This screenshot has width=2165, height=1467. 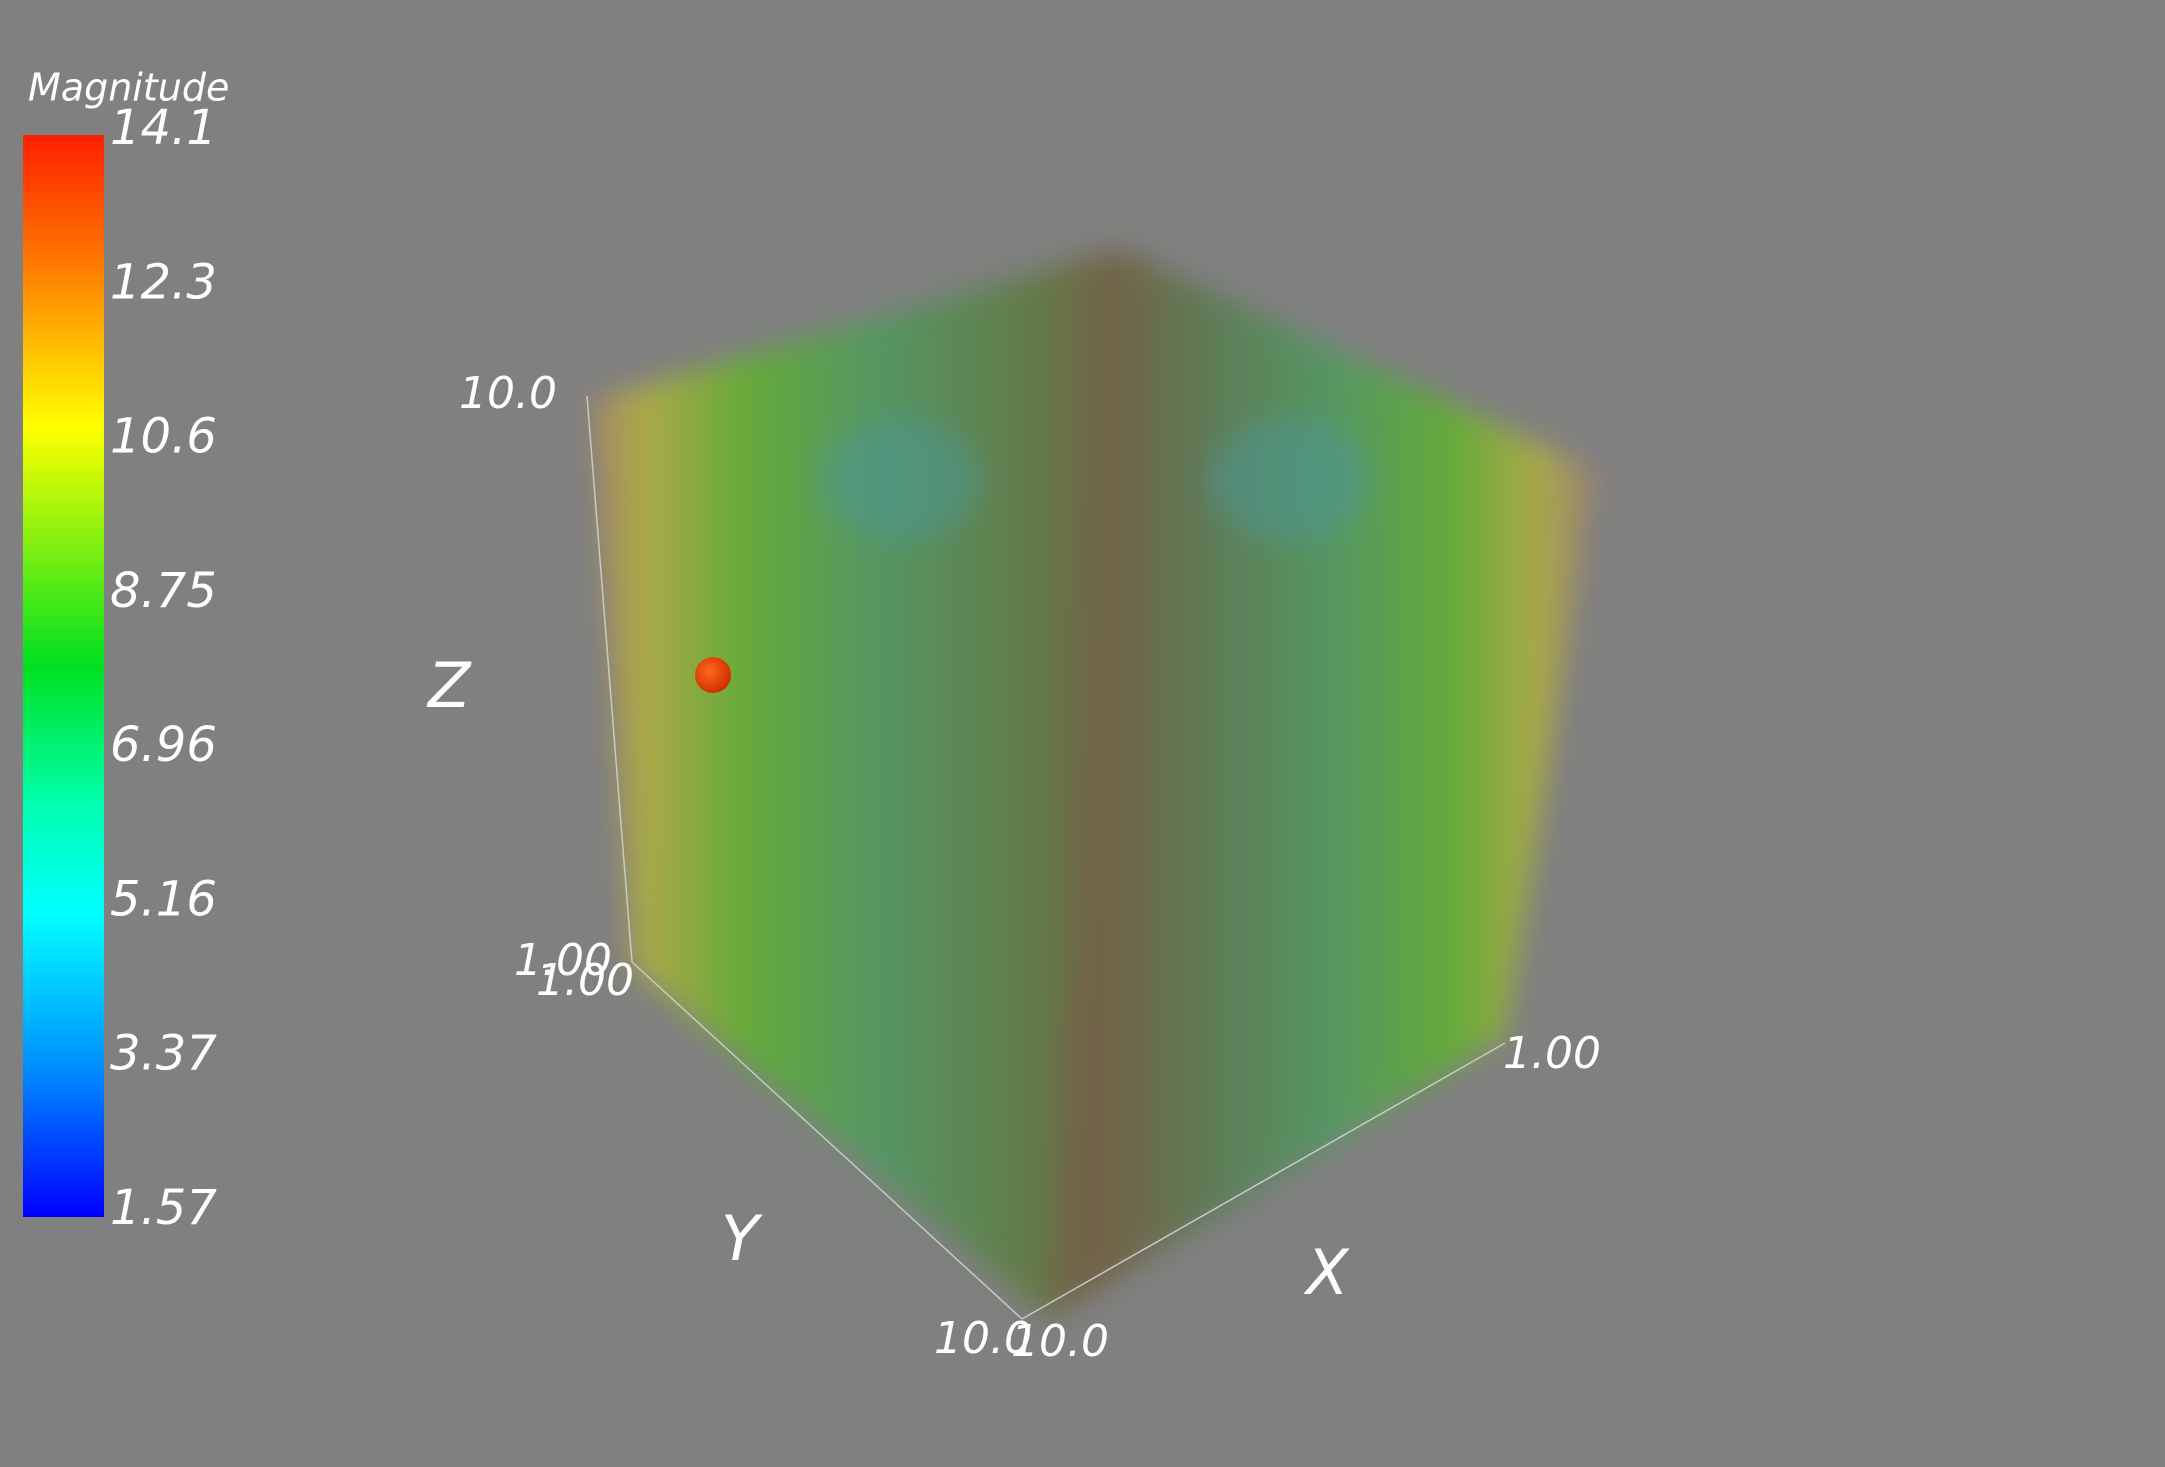 I want to click on colorbar-label: 5.16, so click(x=163, y=899).